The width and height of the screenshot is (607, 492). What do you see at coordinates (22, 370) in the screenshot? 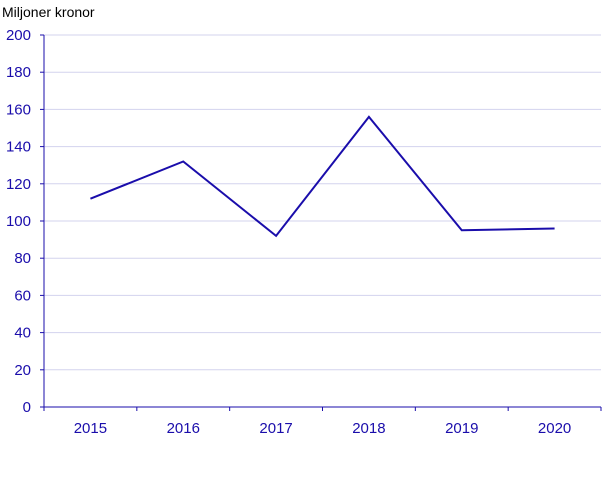
I see `y-tick-label: 20` at bounding box center [22, 370].